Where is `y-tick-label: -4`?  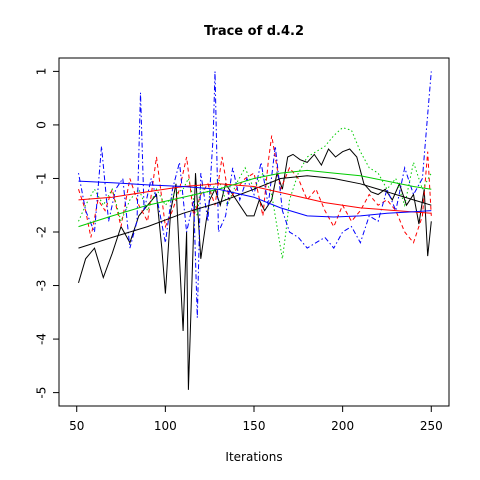
y-tick-label: -4 is located at coordinates (42, 339).